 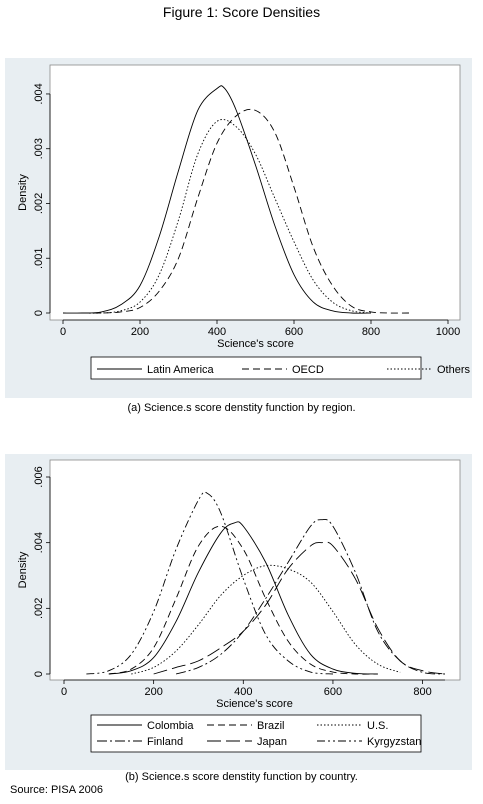 I want to click on y-tick-label: .001, so click(x=39, y=258).